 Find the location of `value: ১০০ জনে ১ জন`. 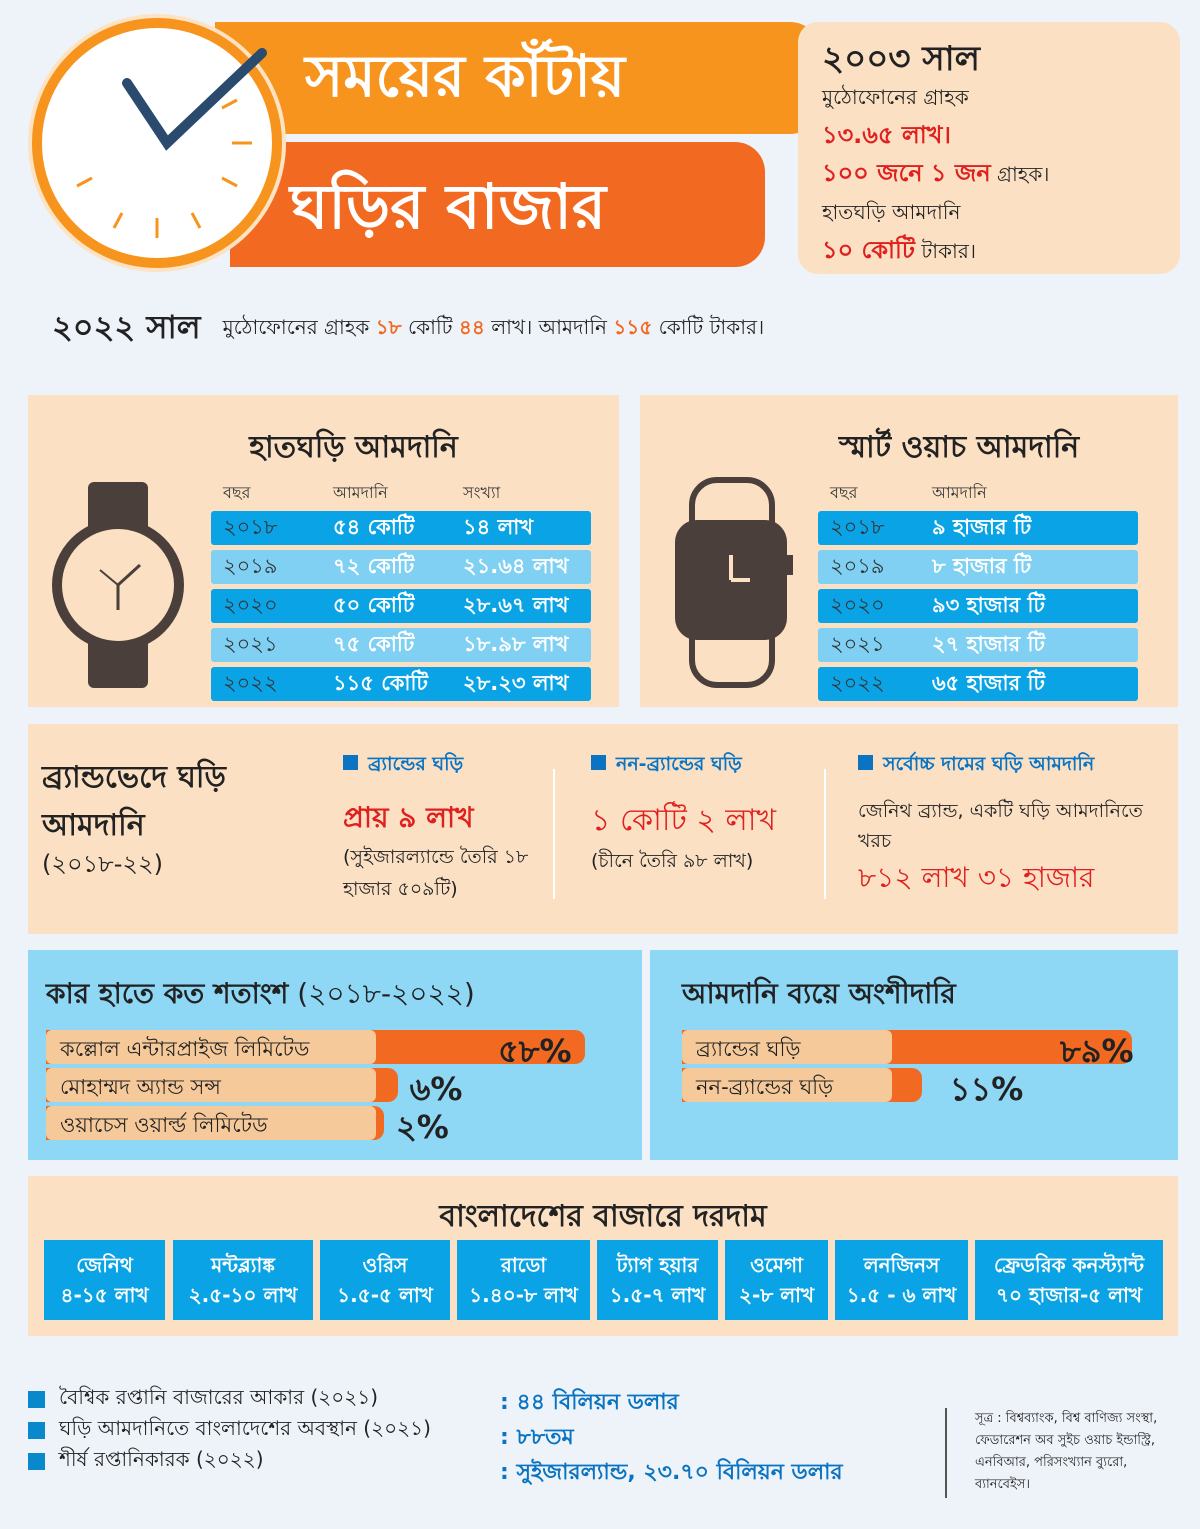

value: ১০০ জনে ১ জন is located at coordinates (906, 173).